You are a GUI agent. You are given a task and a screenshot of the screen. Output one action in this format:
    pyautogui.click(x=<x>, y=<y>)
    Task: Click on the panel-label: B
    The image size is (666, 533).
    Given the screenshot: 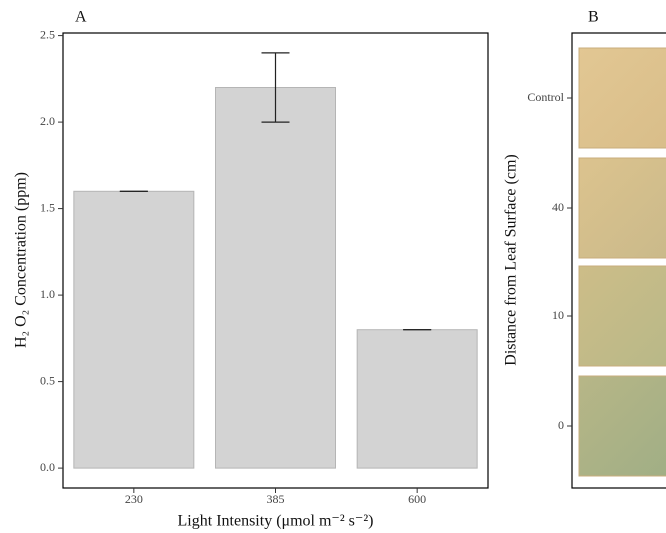 What is the action you would take?
    pyautogui.click(x=593, y=17)
    